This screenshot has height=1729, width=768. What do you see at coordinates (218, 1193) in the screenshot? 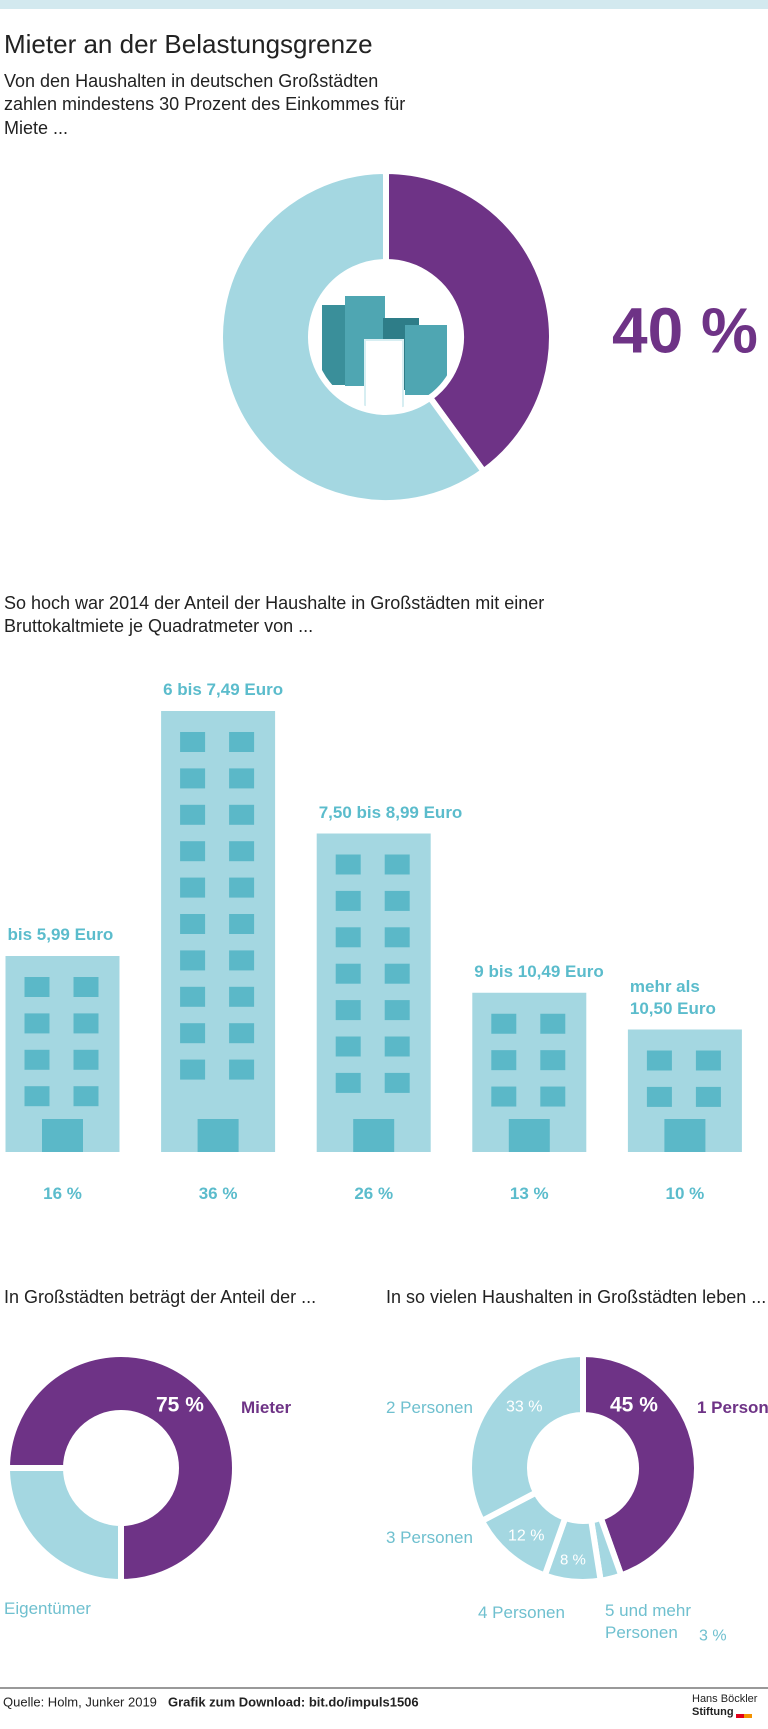
I see `value-label: 36 %` at bounding box center [218, 1193].